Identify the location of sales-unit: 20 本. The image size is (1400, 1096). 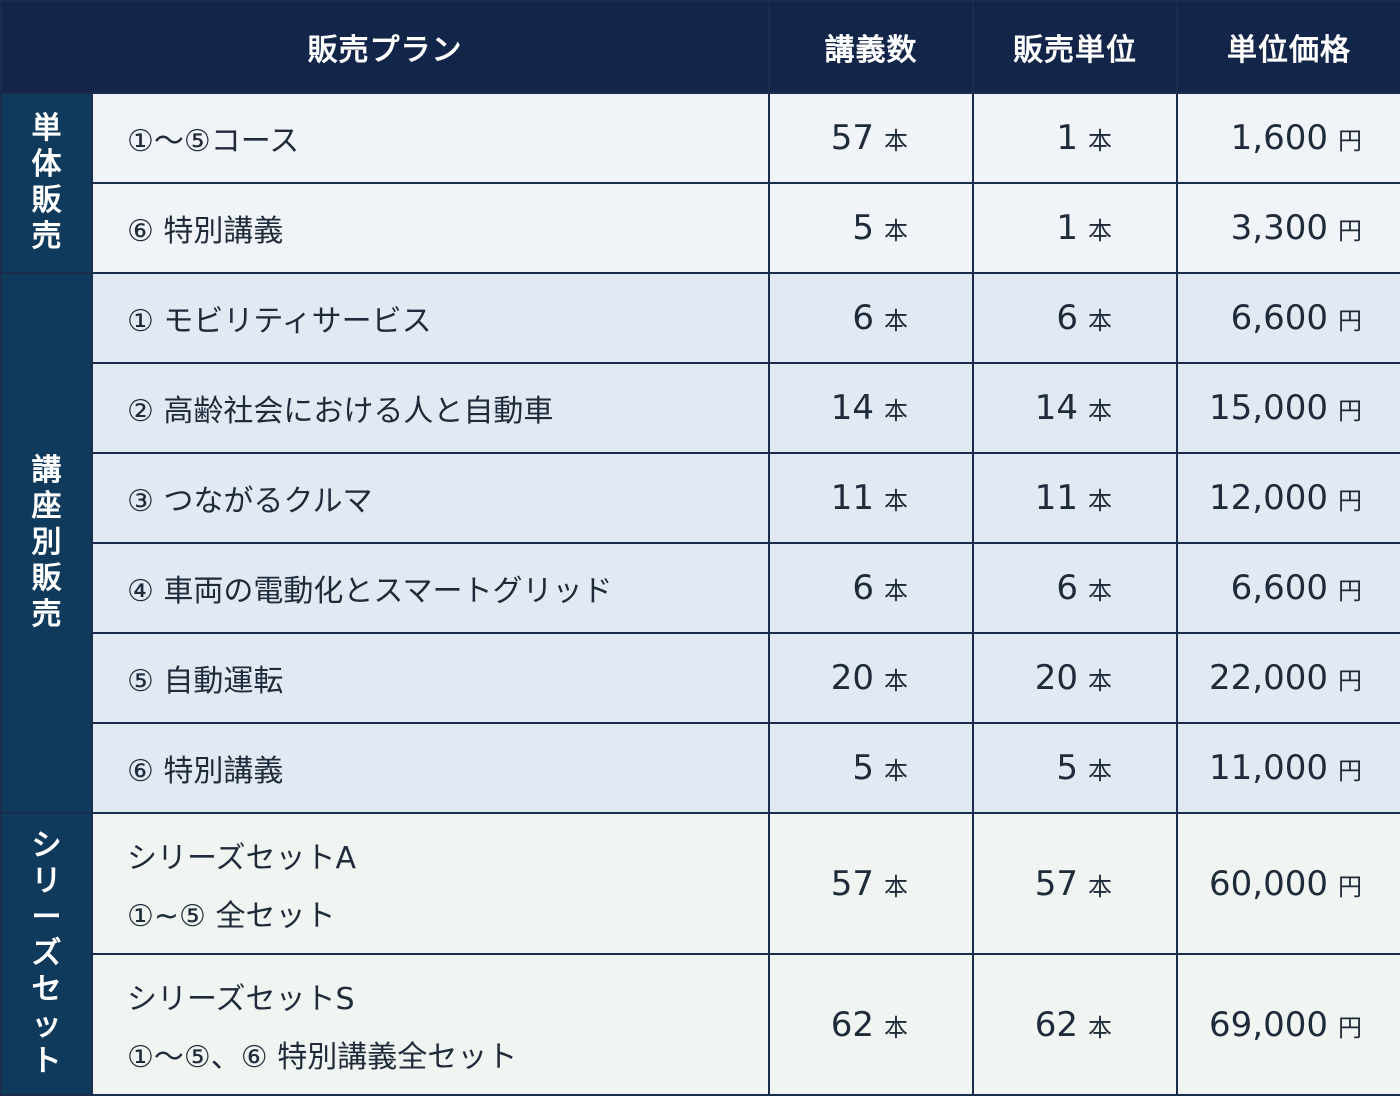
(1075, 678).